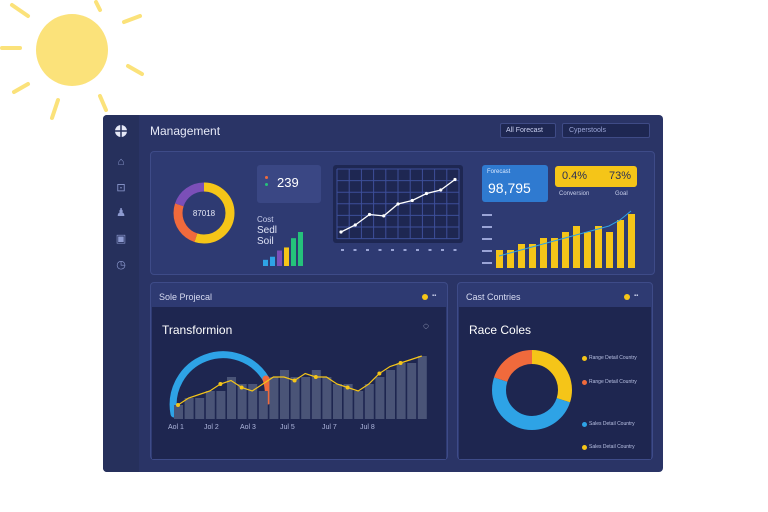 The width and height of the screenshot is (768, 512). Describe the element at coordinates (265, 241) in the screenshot. I see `kpi-label-3: Soil` at that location.